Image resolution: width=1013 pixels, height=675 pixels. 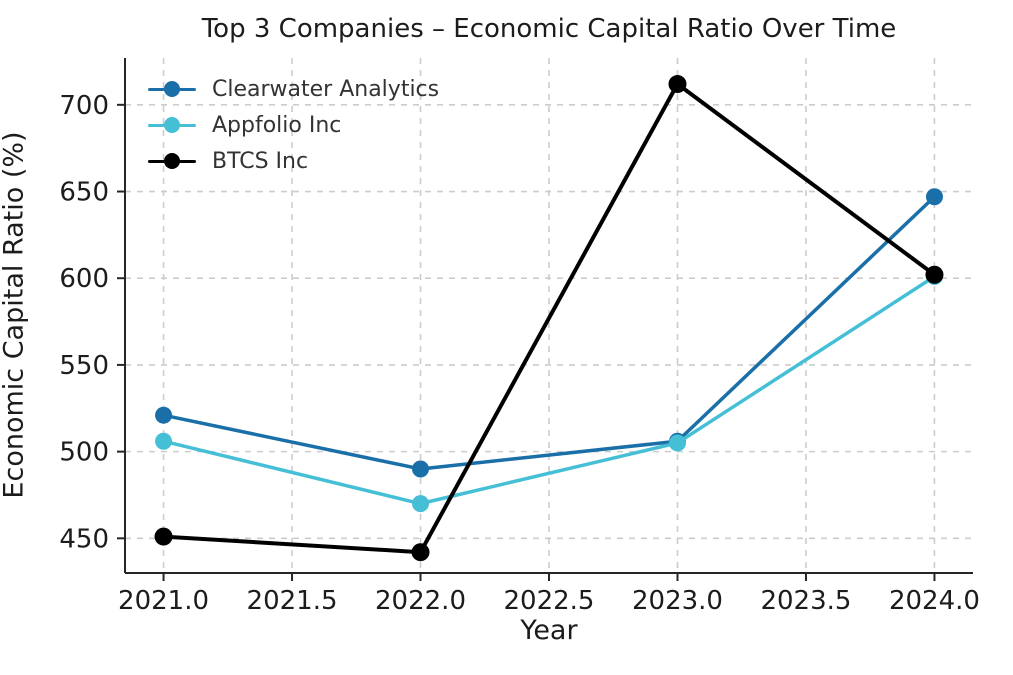 What do you see at coordinates (805, 601) in the screenshot?
I see `x-tick-label: 2023.5` at bounding box center [805, 601].